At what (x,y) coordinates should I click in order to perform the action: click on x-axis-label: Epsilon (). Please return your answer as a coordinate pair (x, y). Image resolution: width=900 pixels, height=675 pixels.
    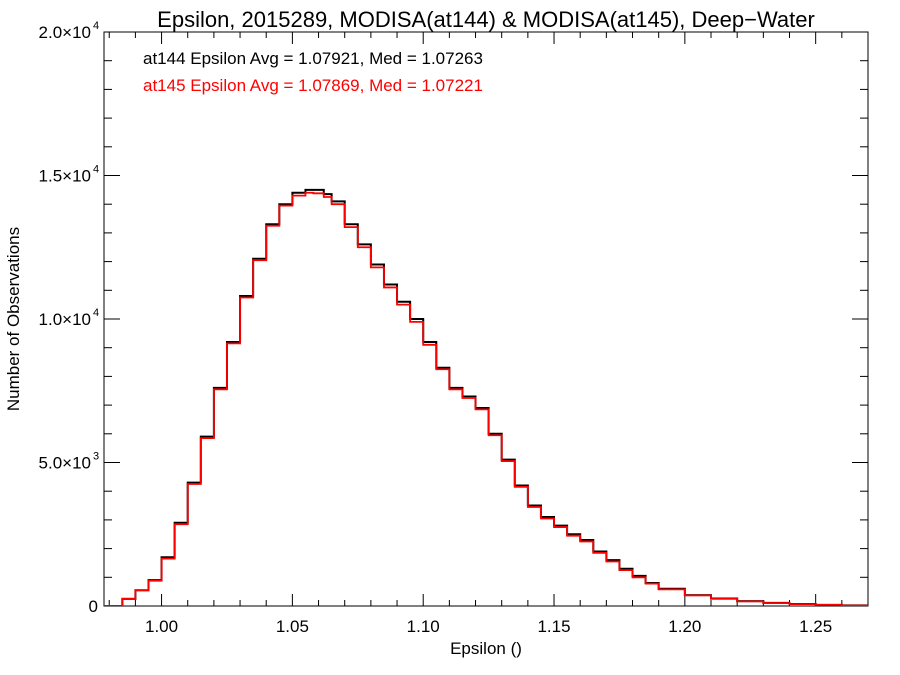
    Looking at the image, I should click on (486, 648).